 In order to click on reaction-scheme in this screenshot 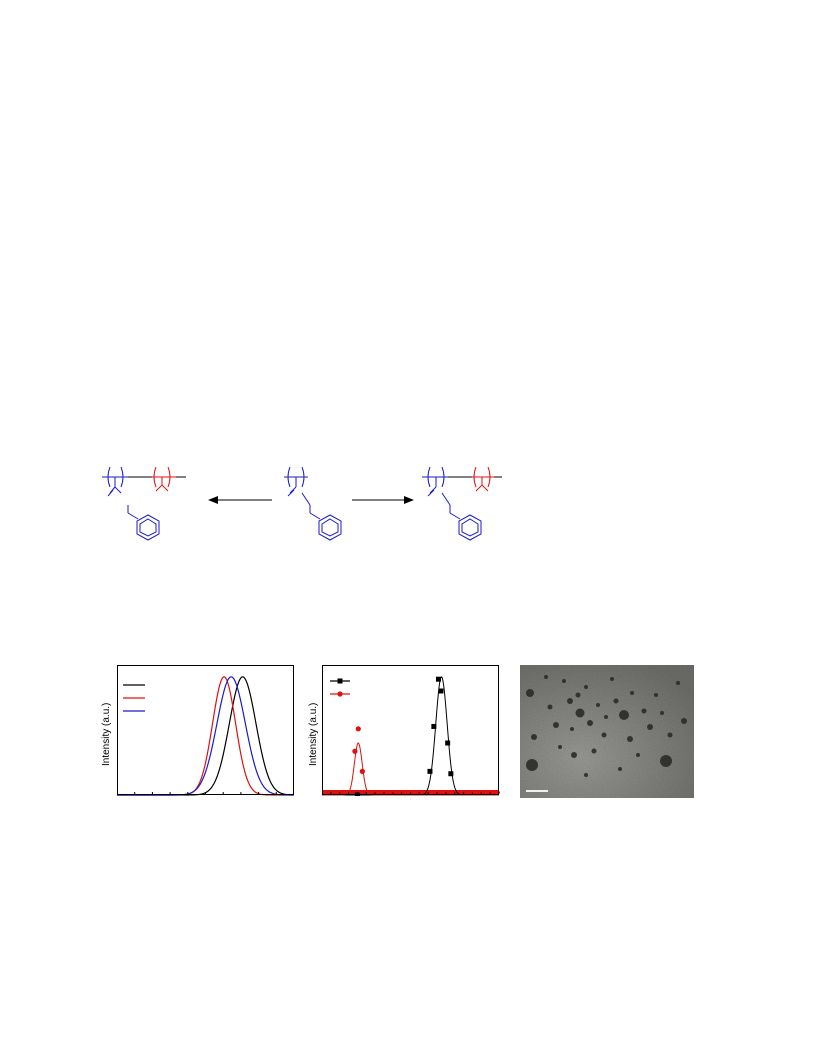, I will do `click(302, 503)`.